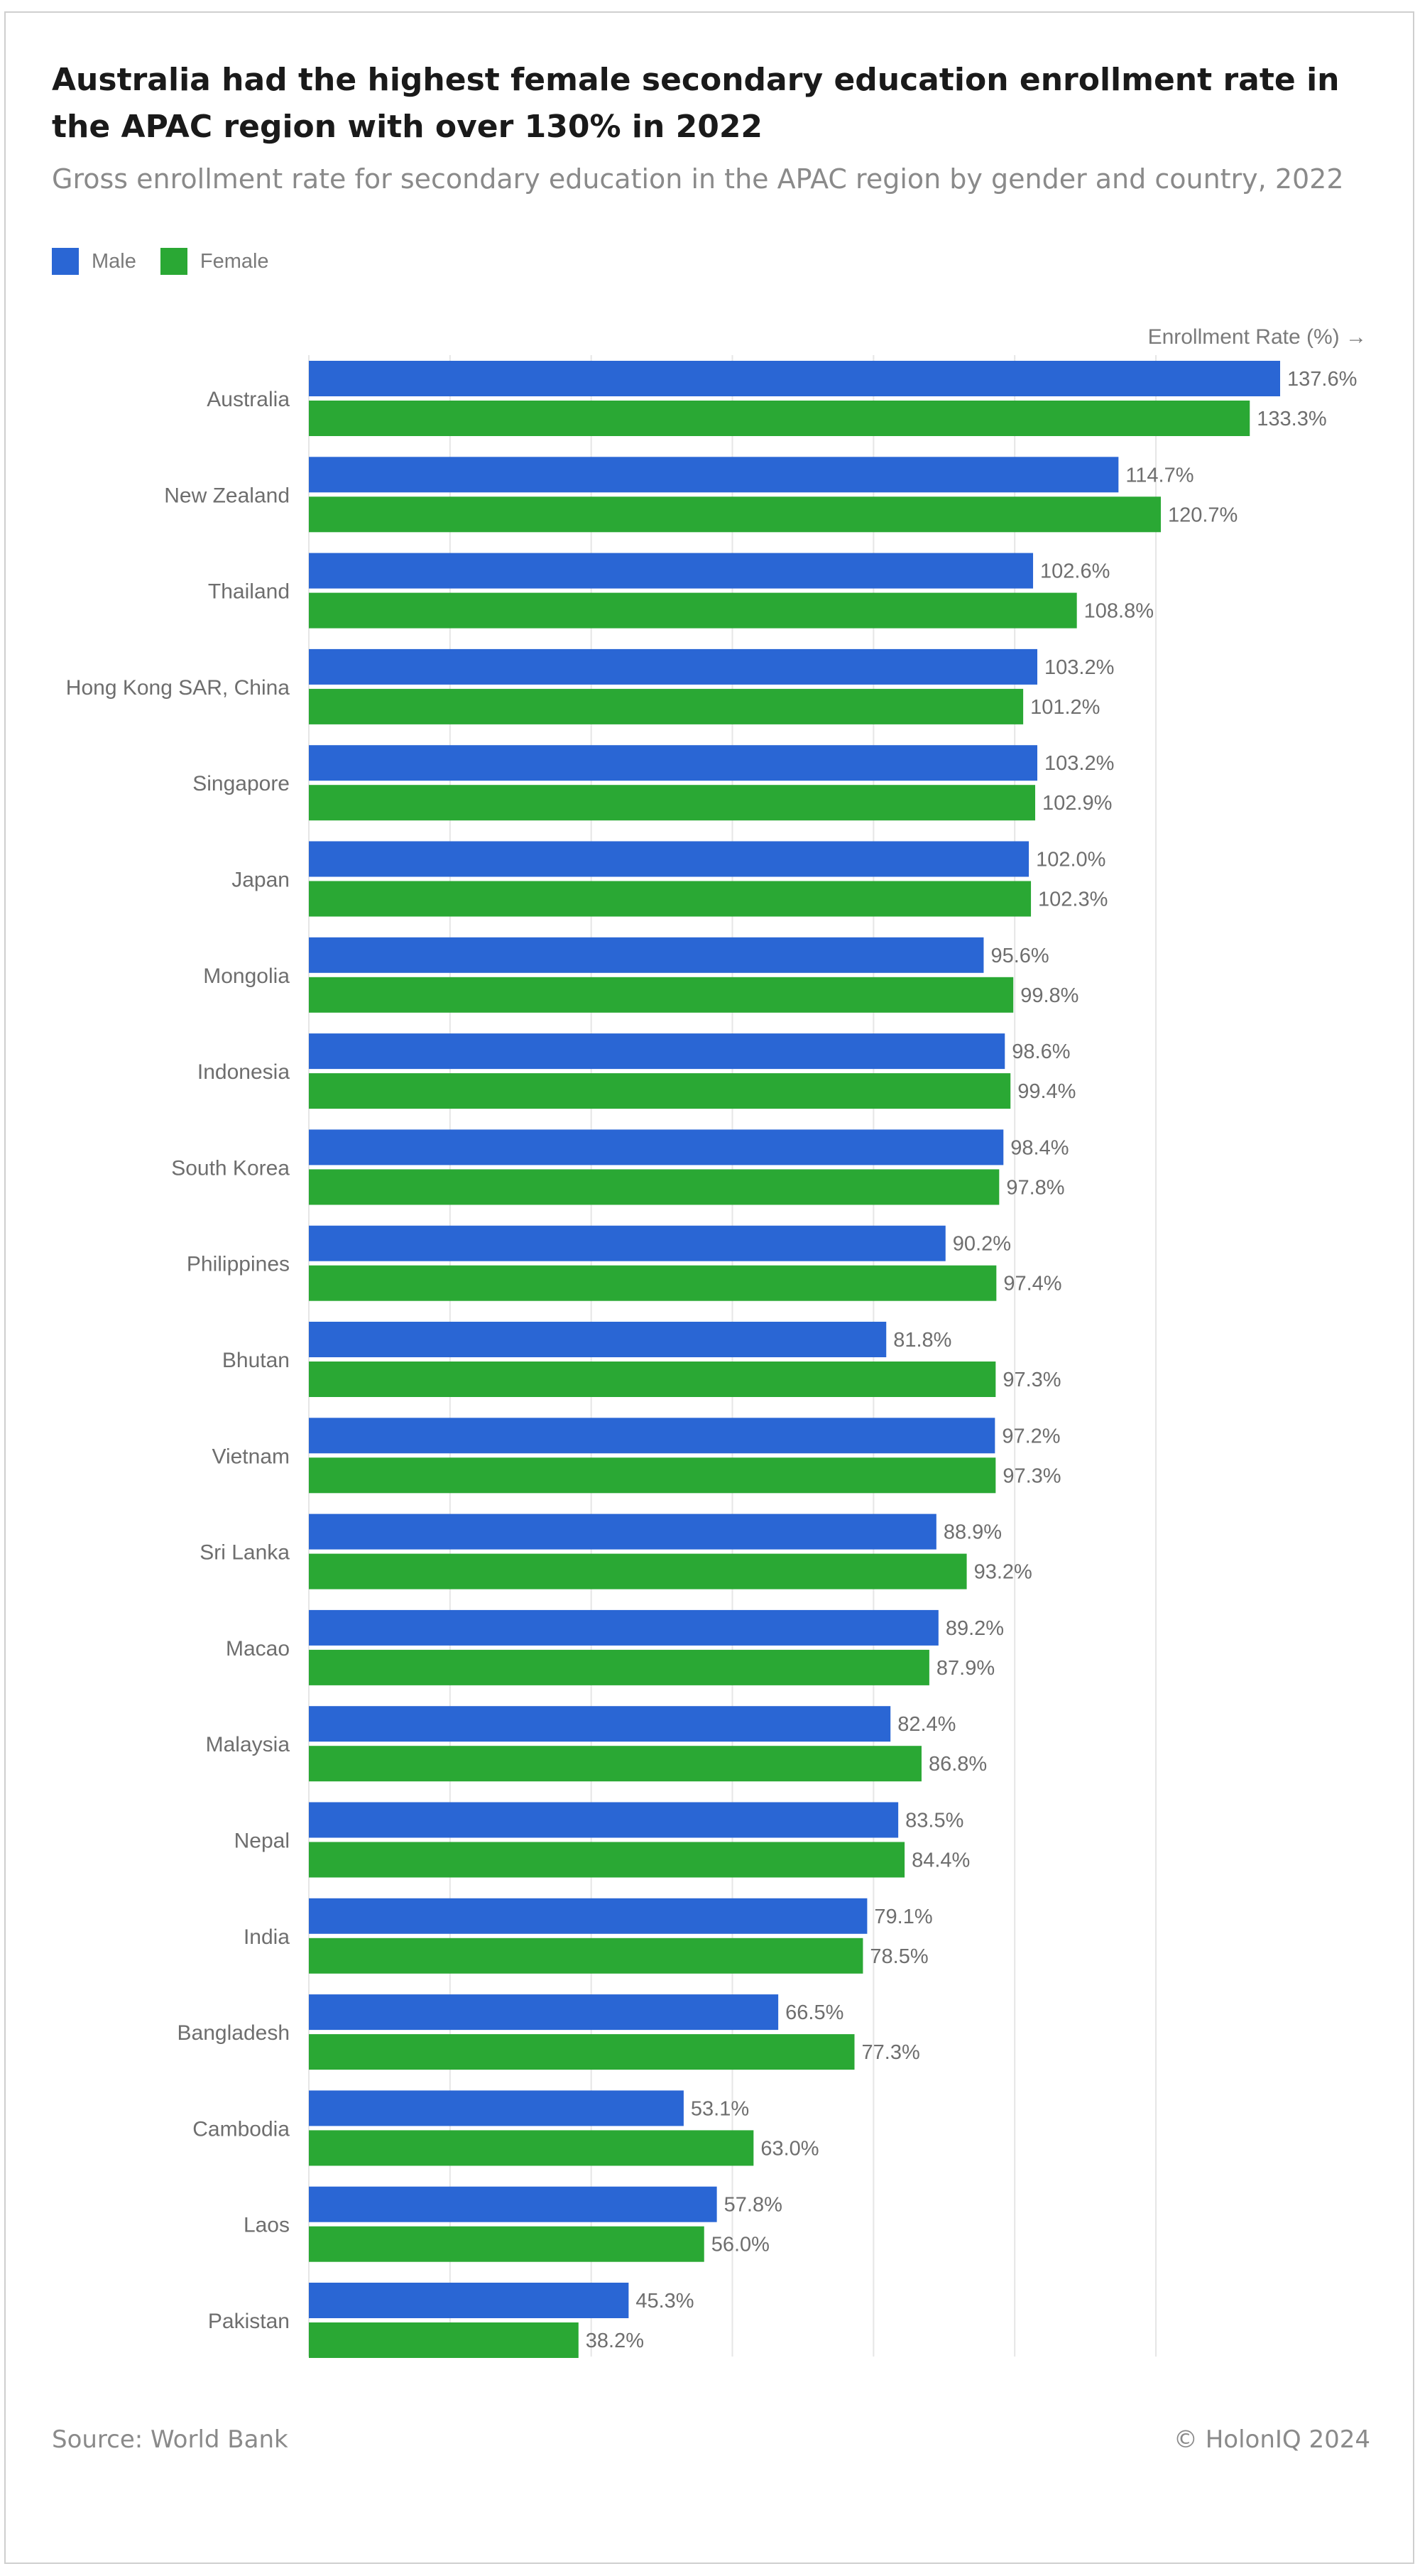 This screenshot has width=1420, height=2576. I want to click on category-label: Hong Kong SAR, China, so click(178, 688).